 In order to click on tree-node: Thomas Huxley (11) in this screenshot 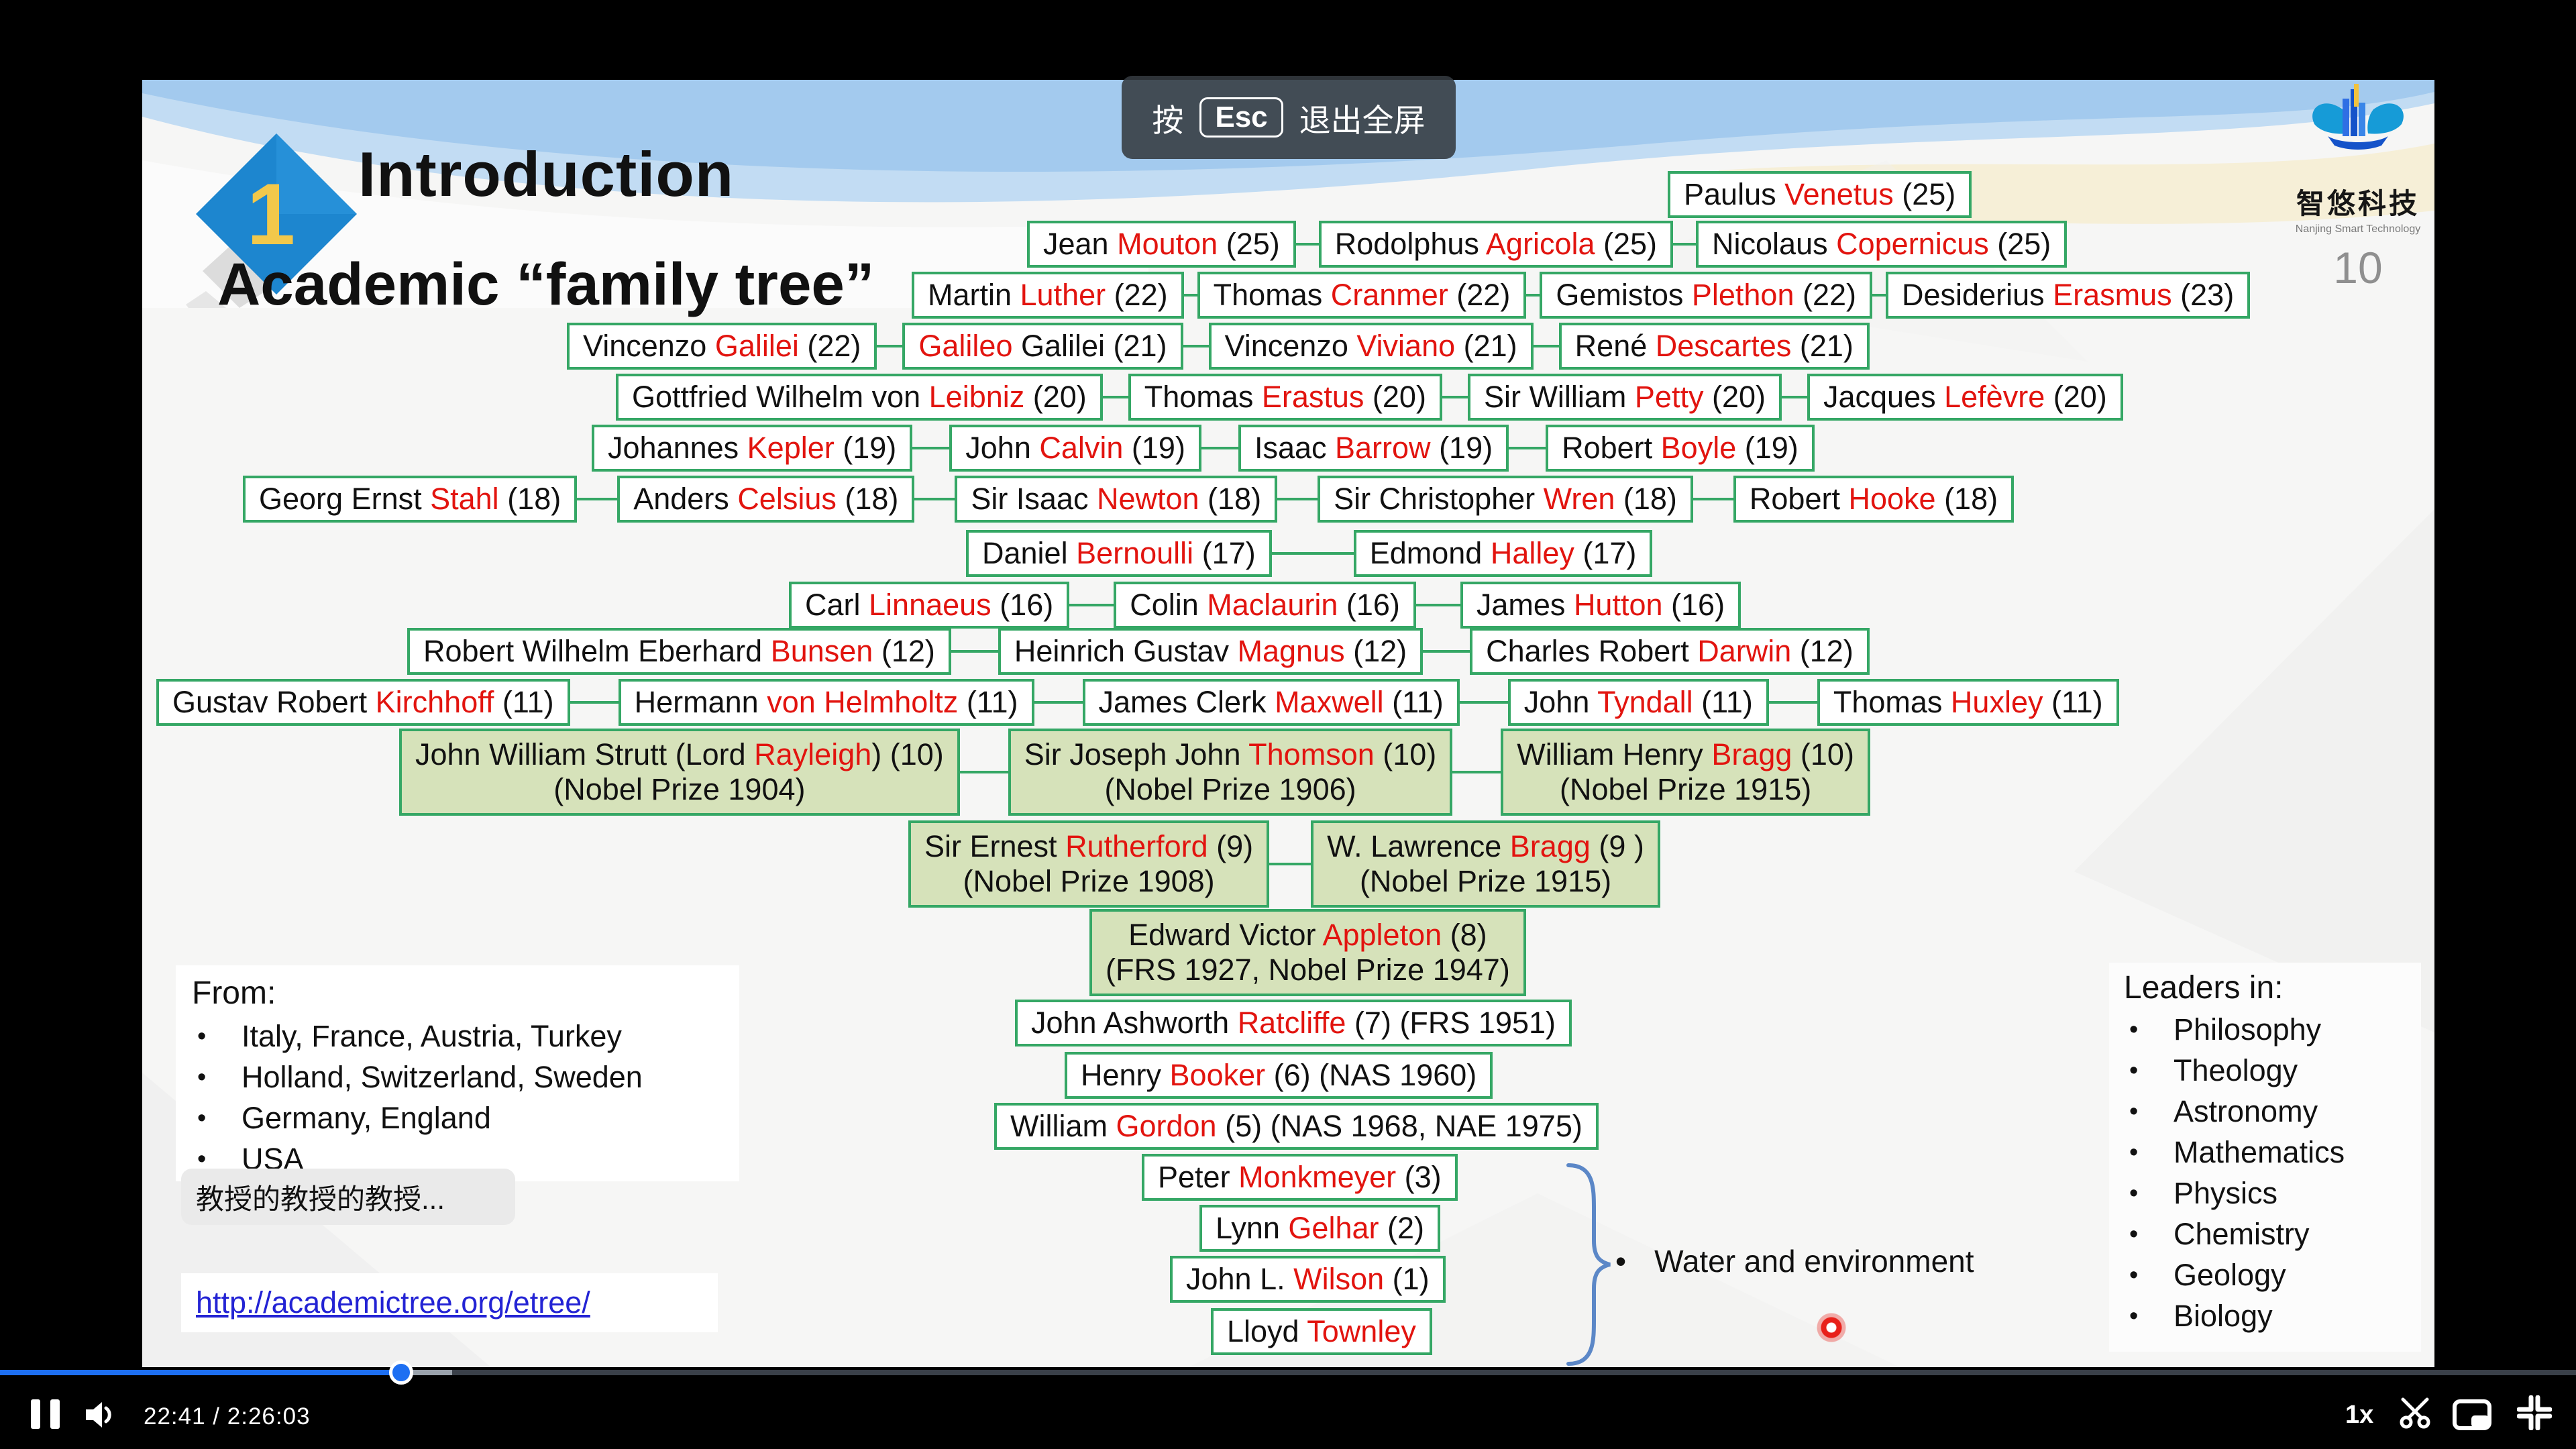, I will do `click(1943, 702)`.